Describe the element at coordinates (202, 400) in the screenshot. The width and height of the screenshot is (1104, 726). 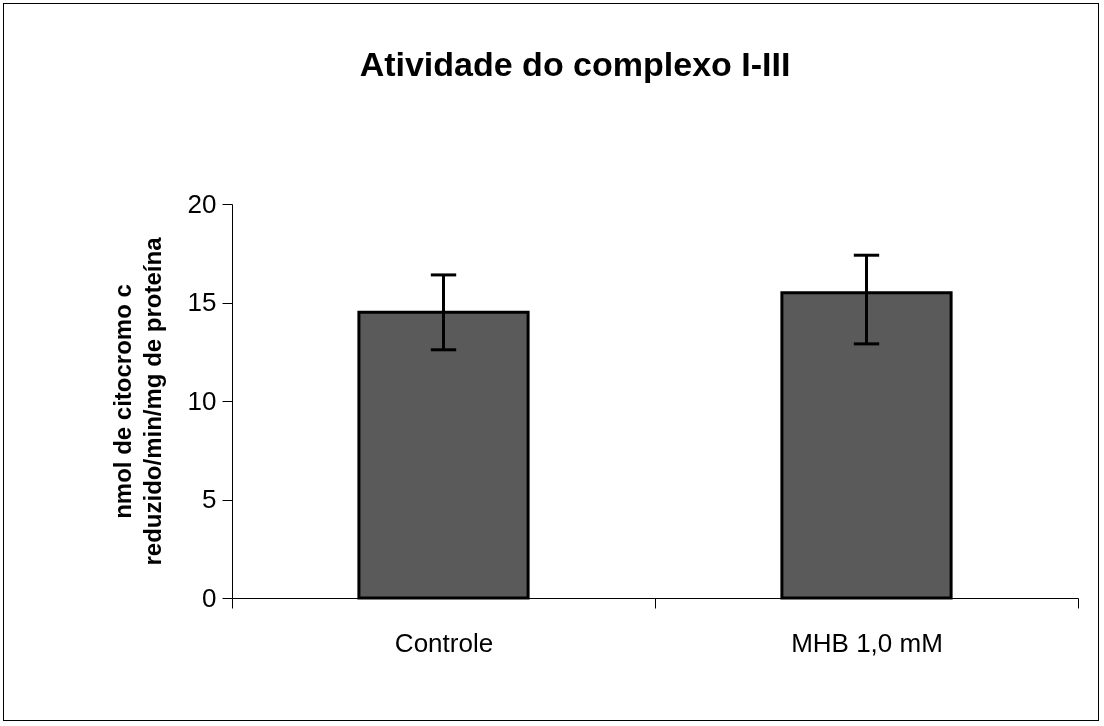
I see `y-tick-label: 10` at that location.